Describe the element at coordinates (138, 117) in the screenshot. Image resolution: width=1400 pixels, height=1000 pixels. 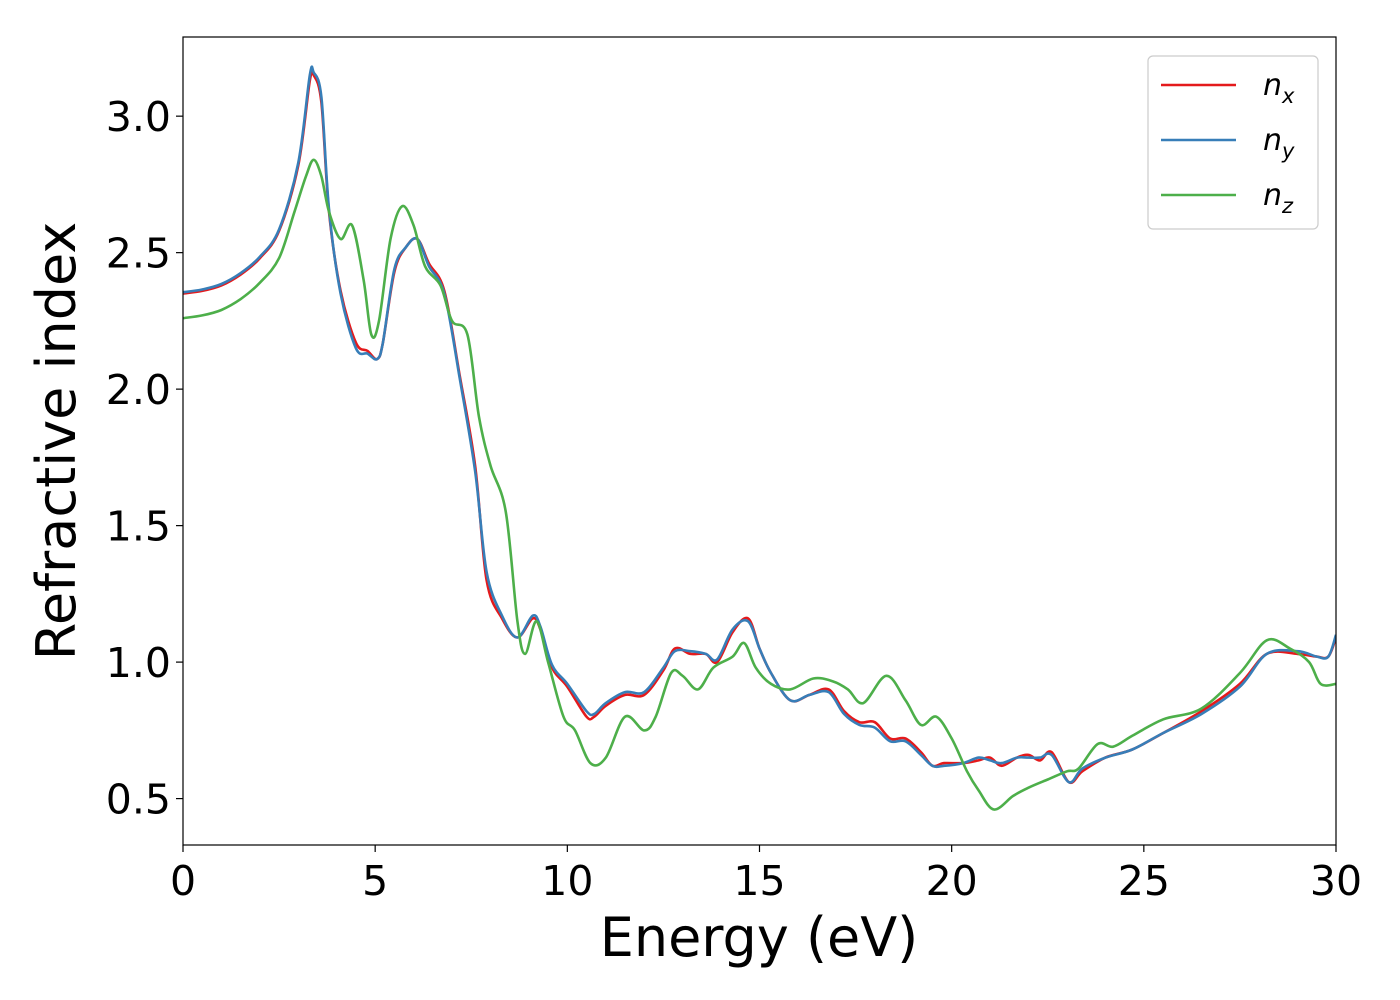
I see `y-tick-label: 3.0` at that location.